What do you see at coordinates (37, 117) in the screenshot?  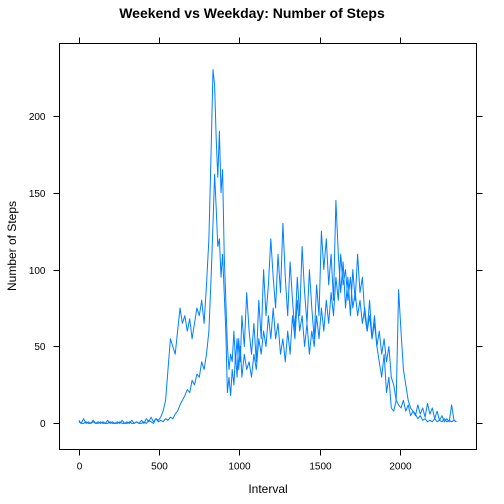 I see `y-tick-label: 200` at bounding box center [37, 117].